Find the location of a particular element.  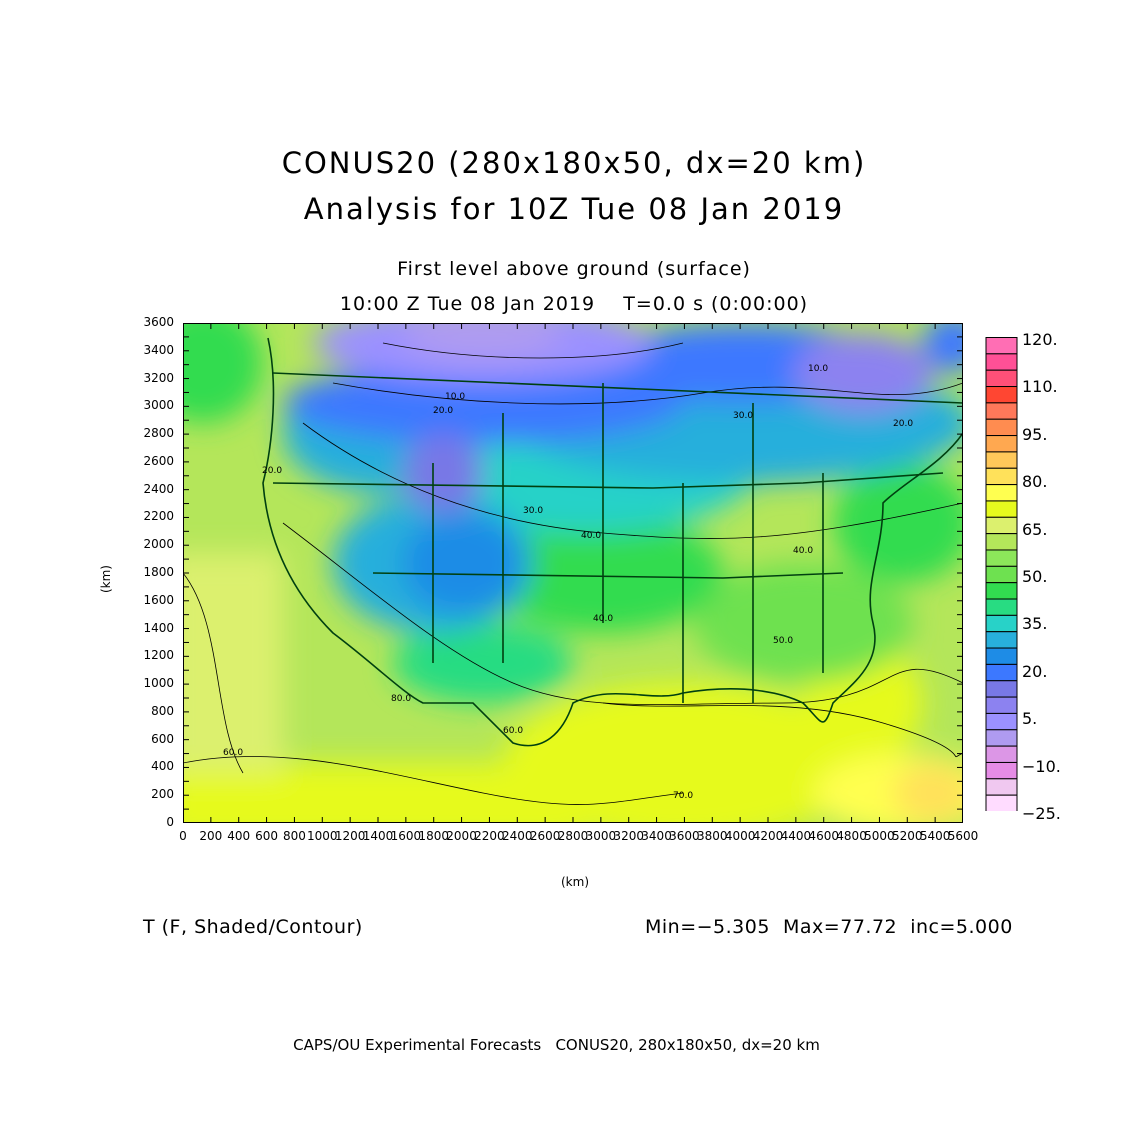

field-stats: Min=−5.305 Max=77.72 inc=5.000 is located at coordinates (829, 927).